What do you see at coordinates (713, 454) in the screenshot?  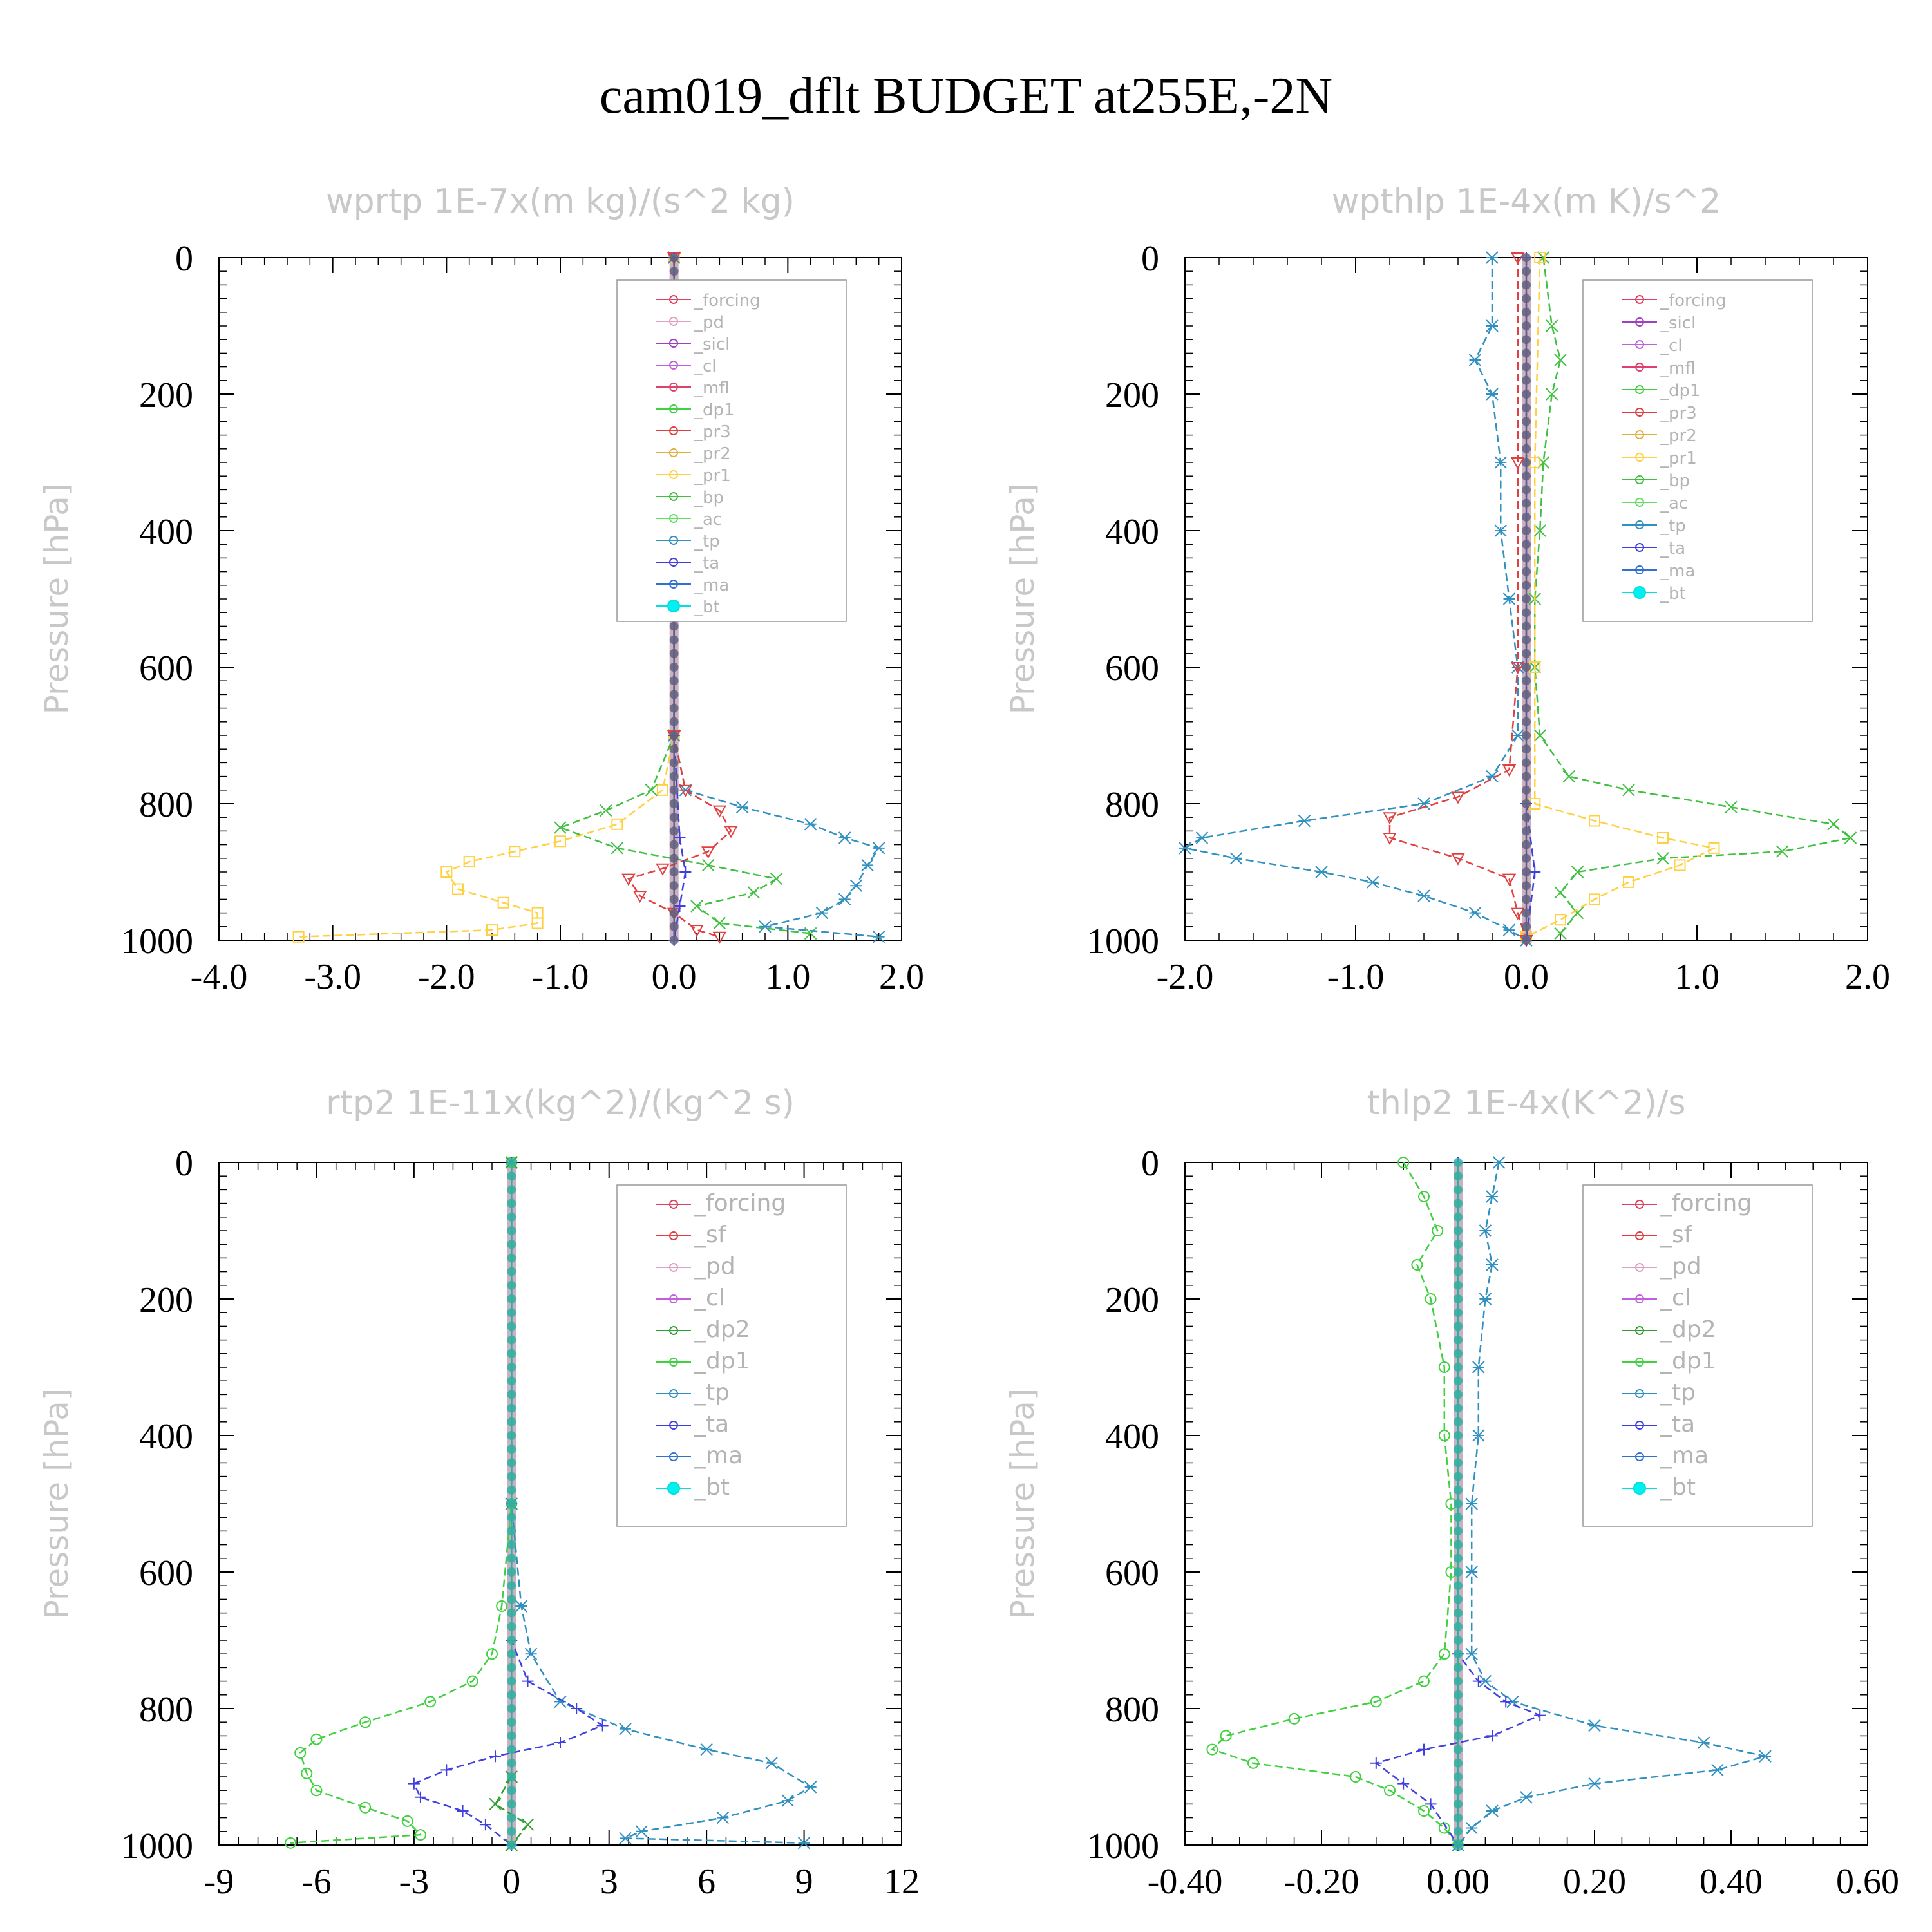 I see `legend-label: _pr2` at bounding box center [713, 454].